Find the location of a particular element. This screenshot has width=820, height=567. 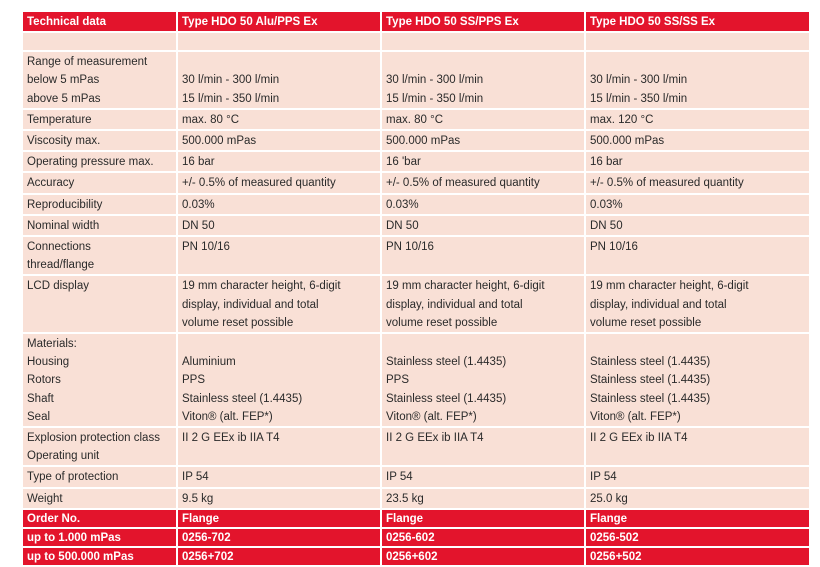

cell-line: above 5 mPas is located at coordinates (64, 98).